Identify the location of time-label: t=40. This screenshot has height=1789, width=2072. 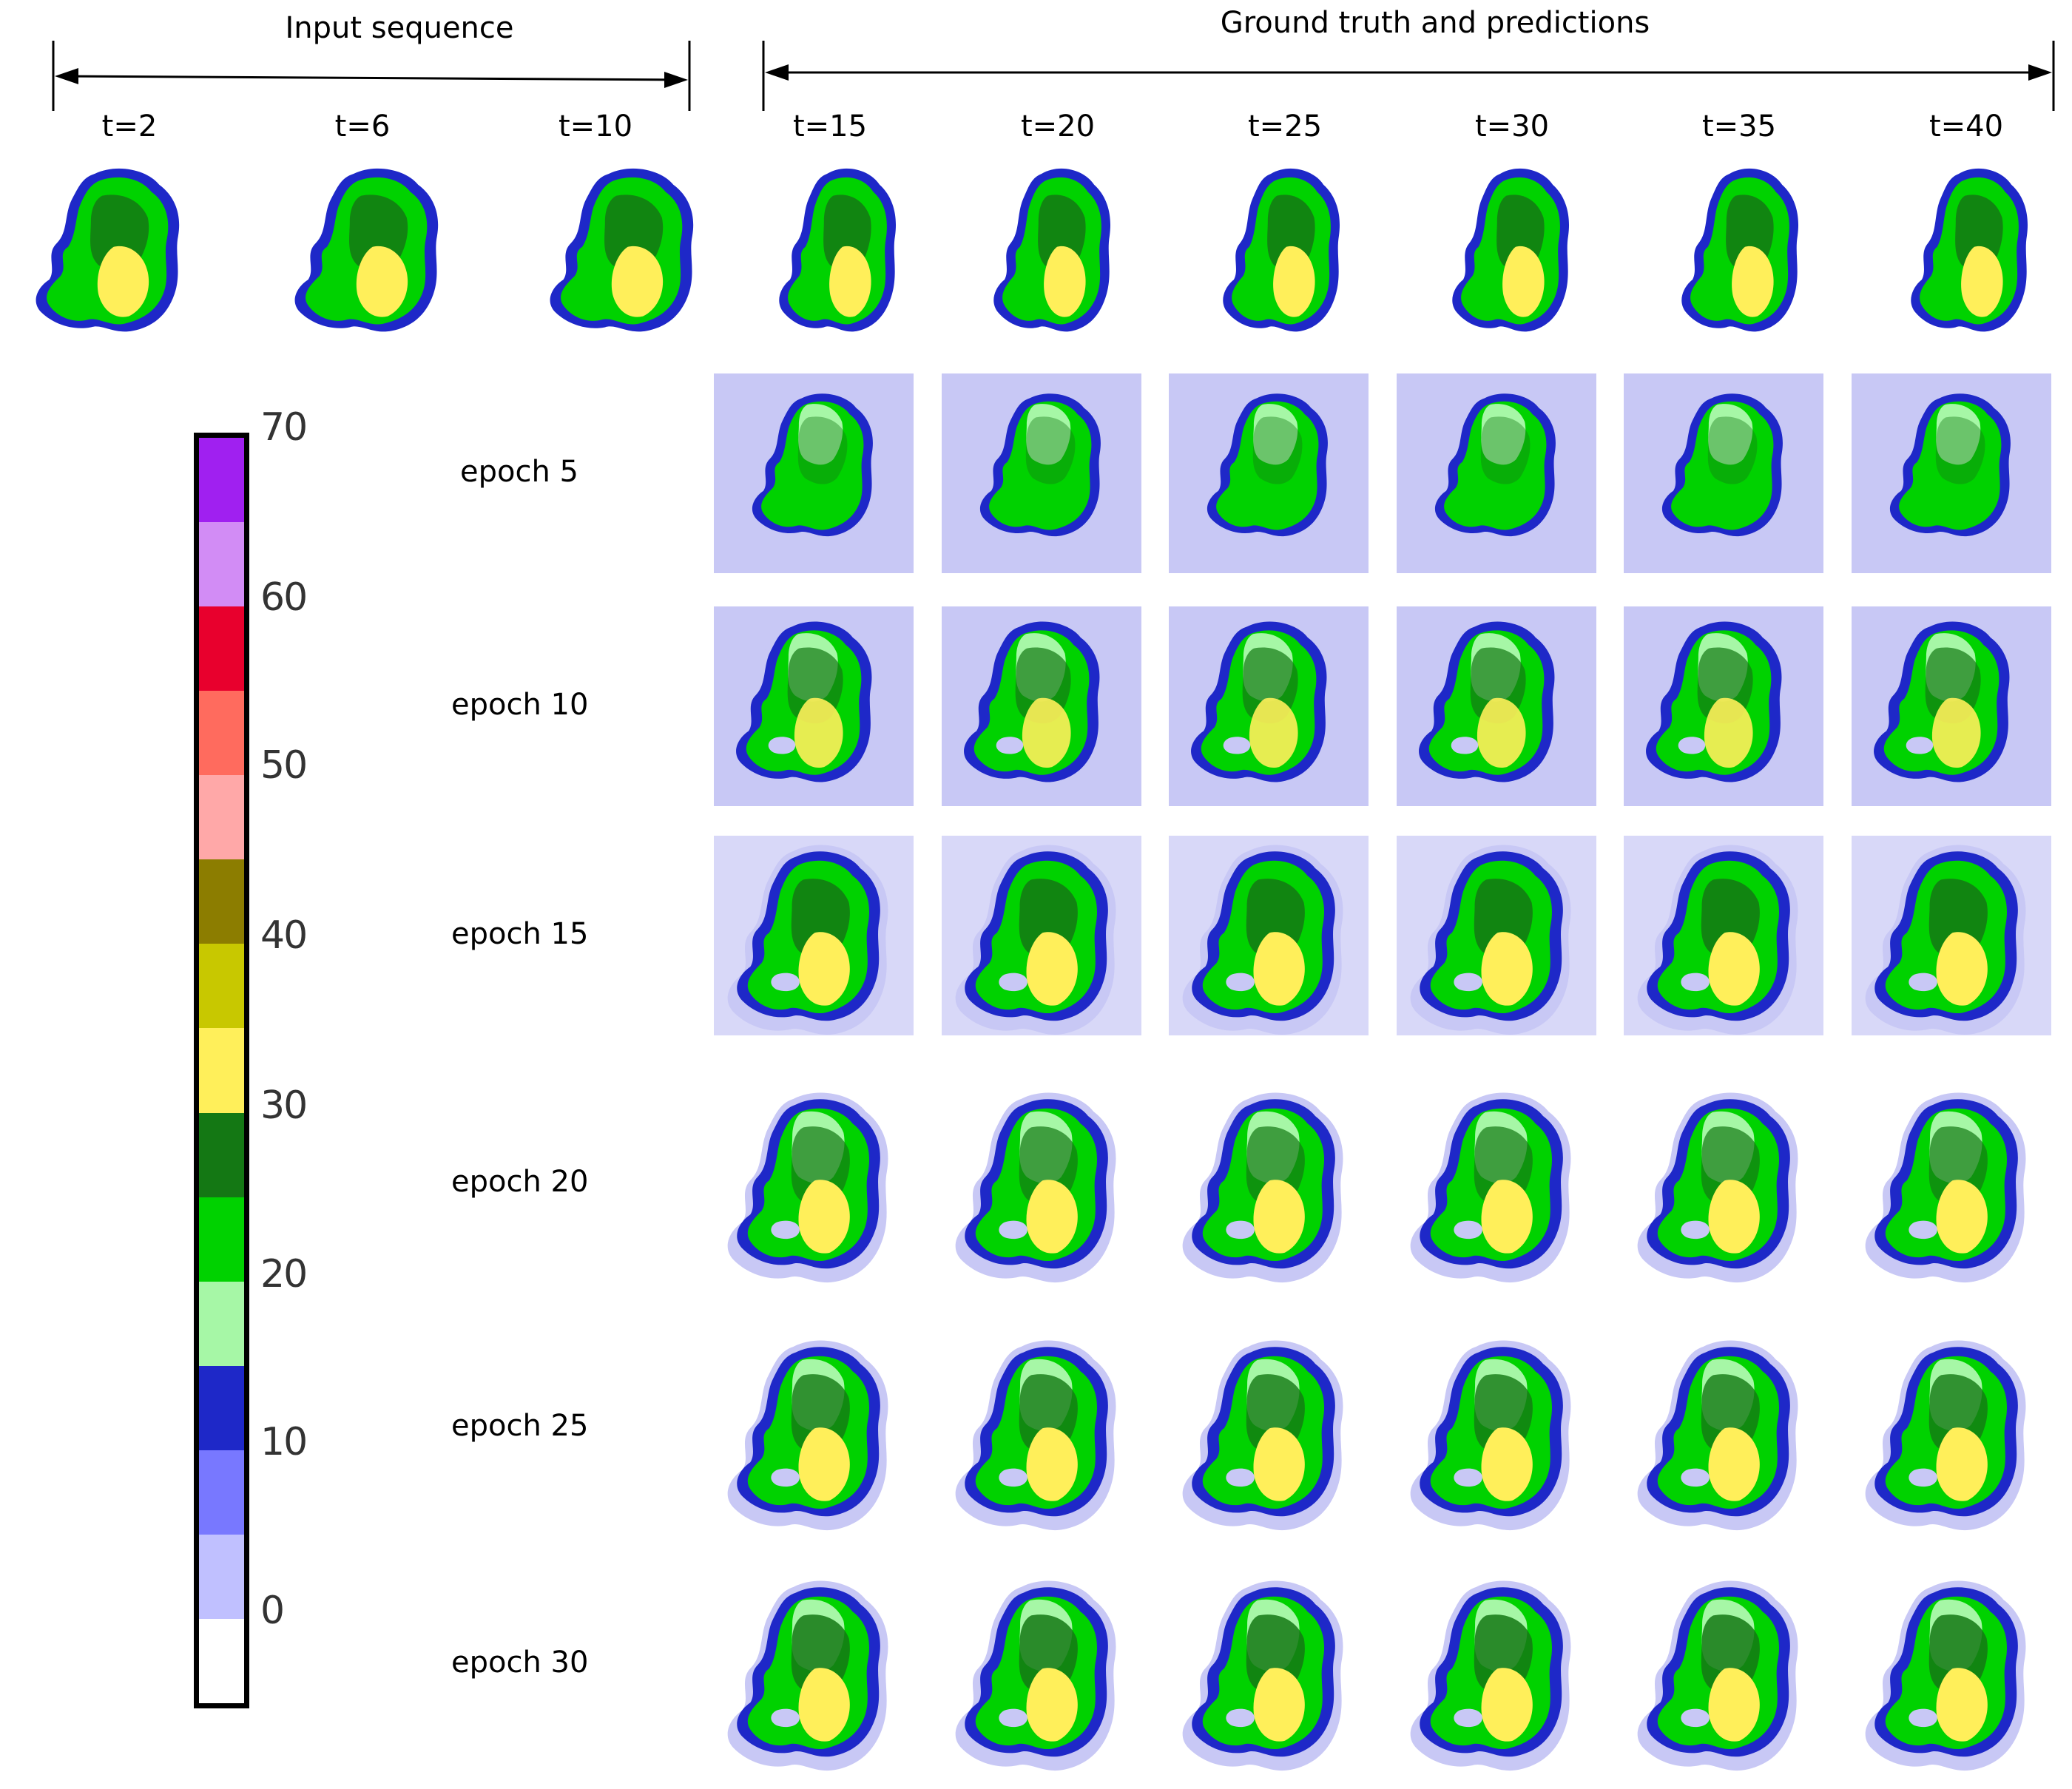
(1966, 126).